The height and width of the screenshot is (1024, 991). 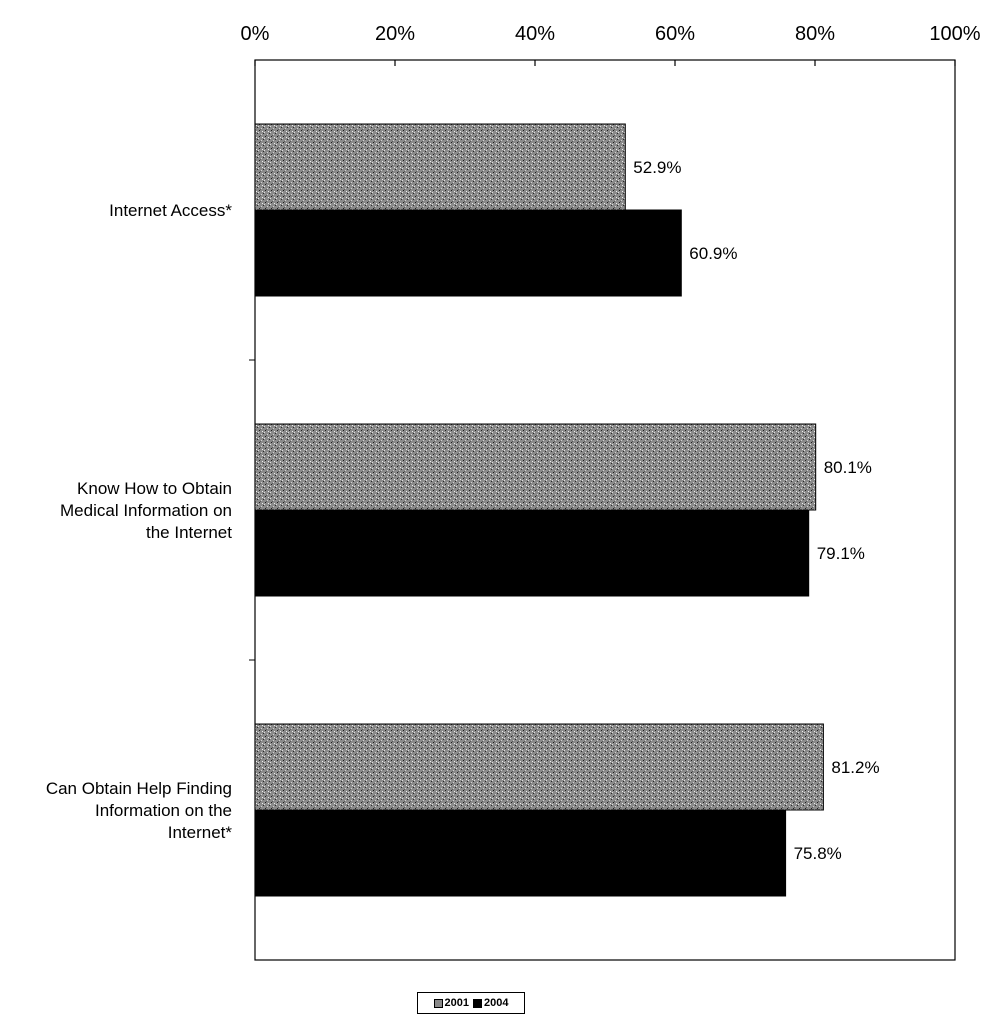 I want to click on x-tick-label: 60%, so click(x=675, y=34).